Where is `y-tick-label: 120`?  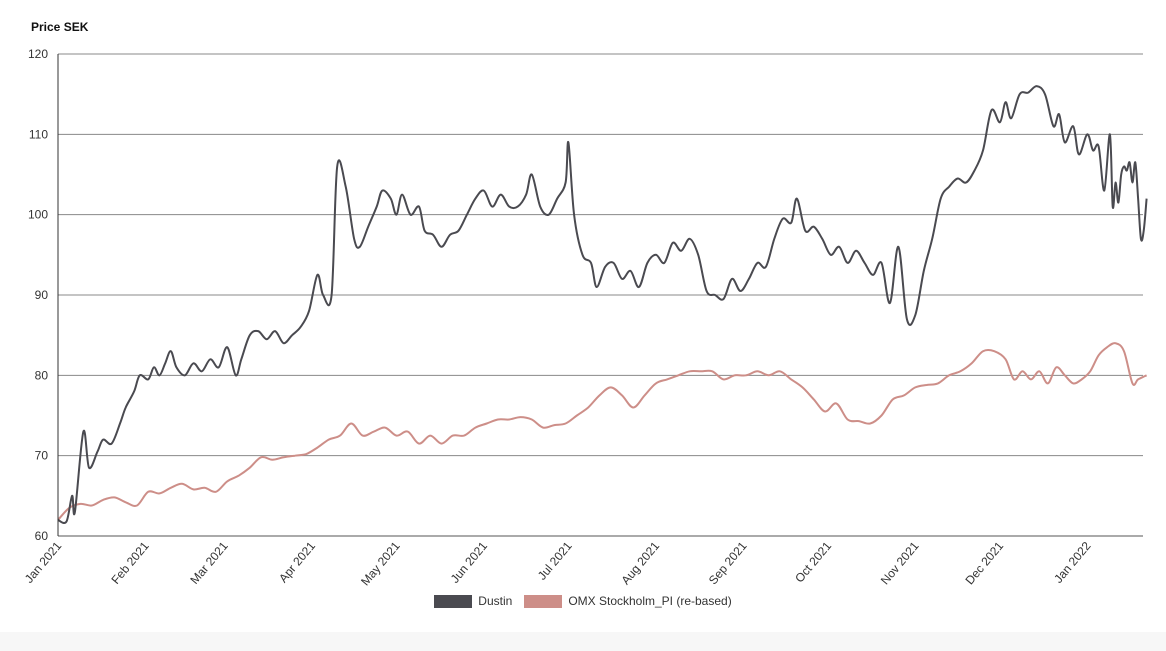 y-tick-label: 120 is located at coordinates (38, 54).